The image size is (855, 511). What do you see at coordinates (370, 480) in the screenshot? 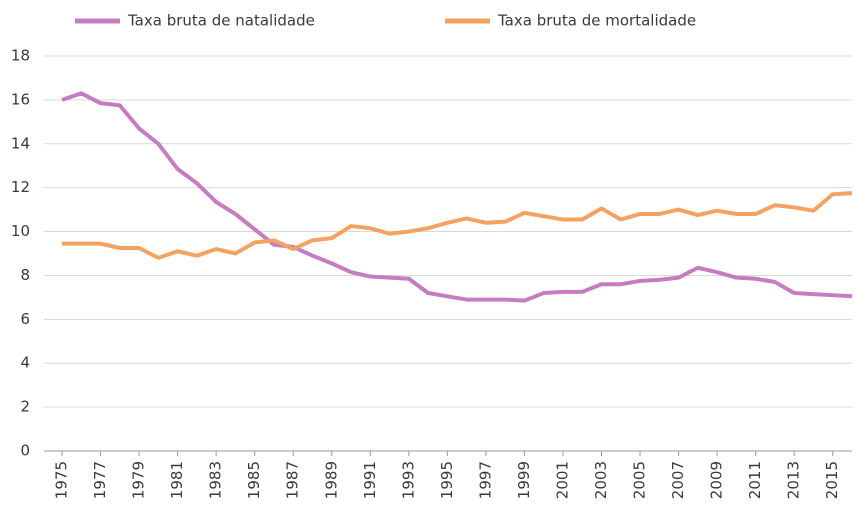
I see `x-tick-label: 1991` at bounding box center [370, 480].